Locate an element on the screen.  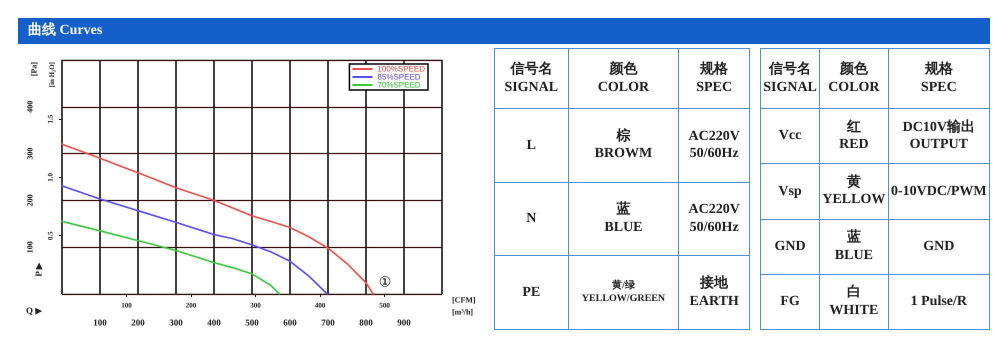
x-tick-label: 400 is located at coordinates (214, 323).